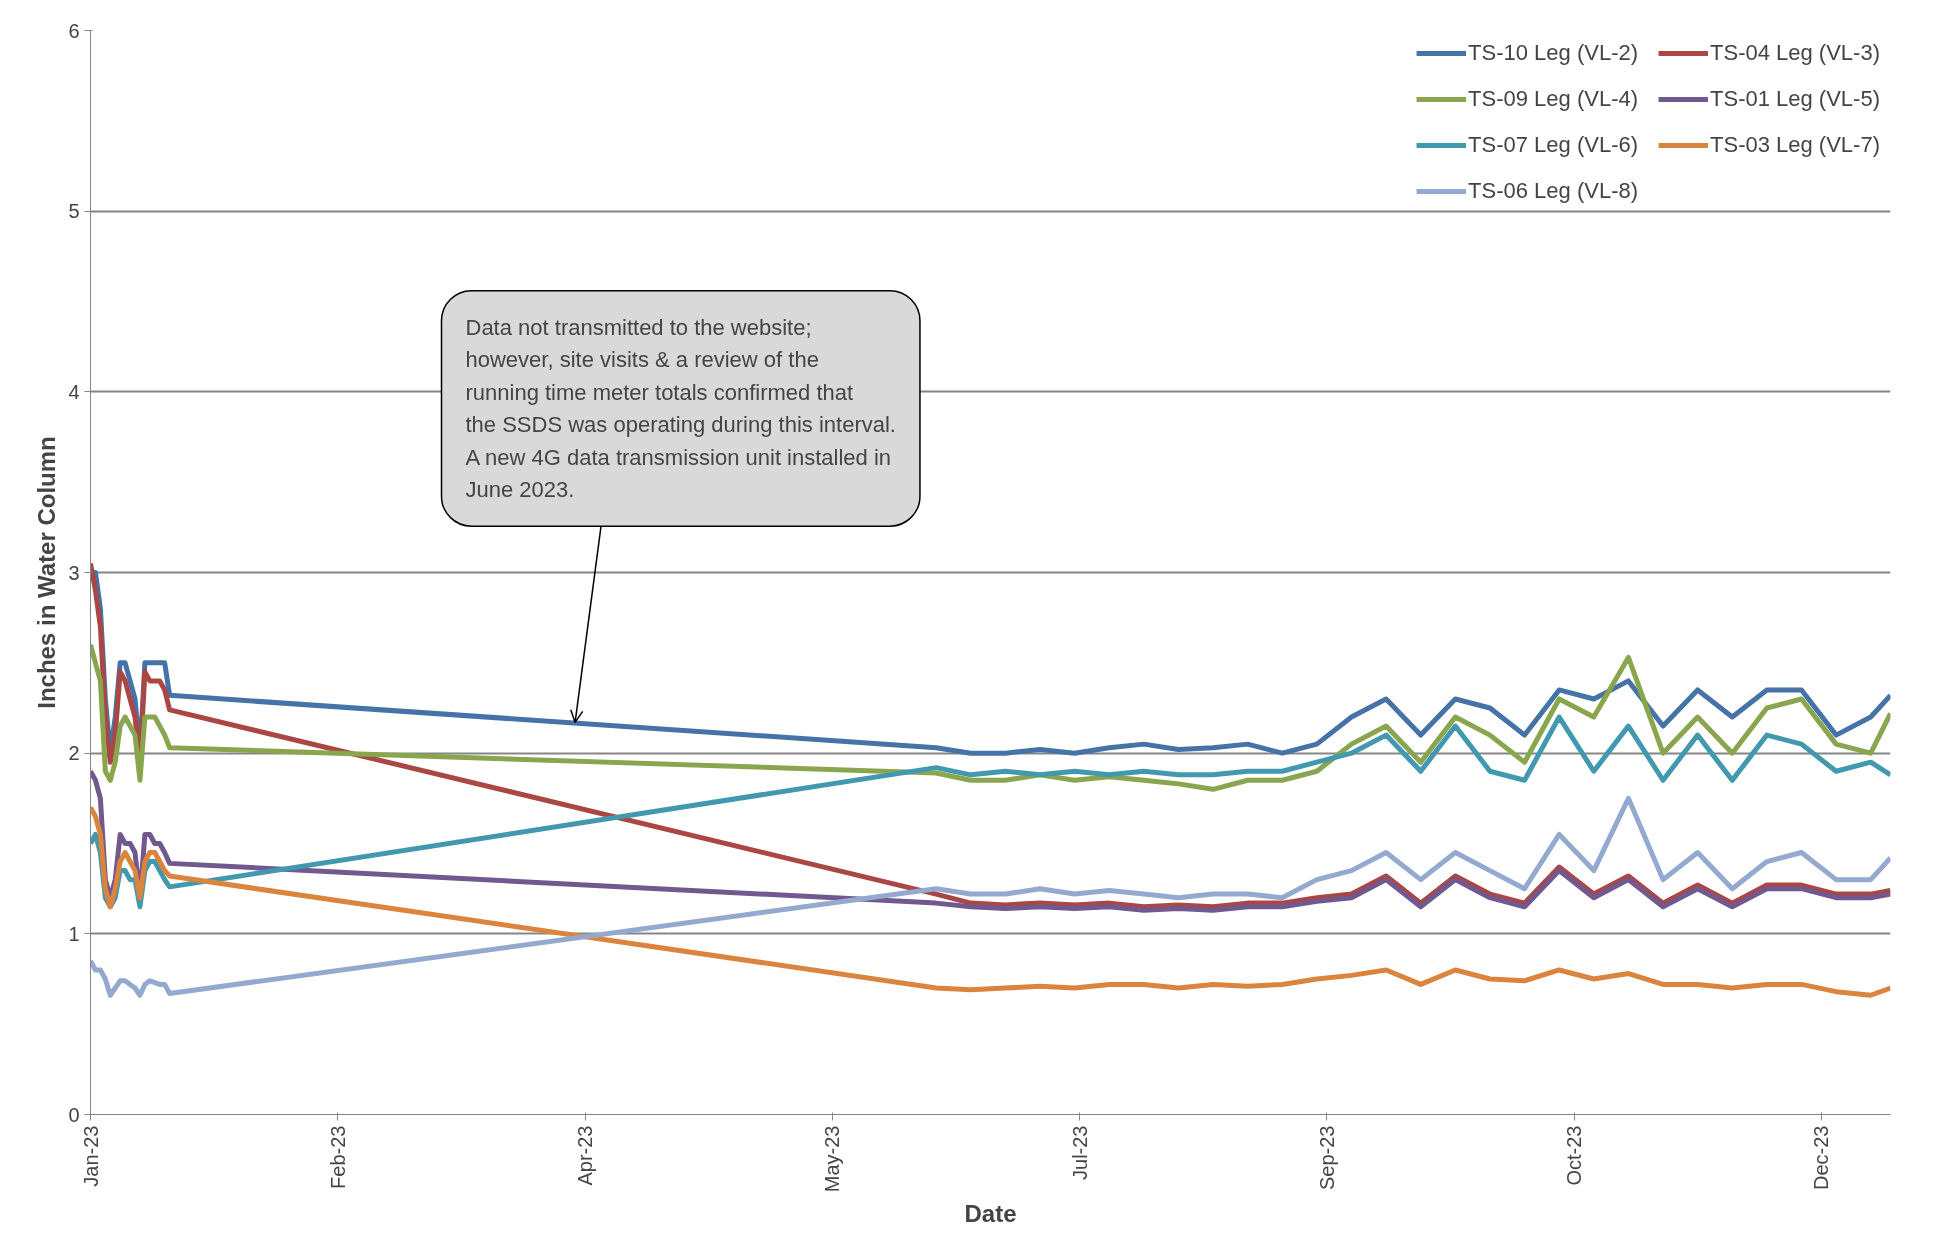 This screenshot has width=1944, height=1243. I want to click on x-axis-title: Date, so click(990, 1214).